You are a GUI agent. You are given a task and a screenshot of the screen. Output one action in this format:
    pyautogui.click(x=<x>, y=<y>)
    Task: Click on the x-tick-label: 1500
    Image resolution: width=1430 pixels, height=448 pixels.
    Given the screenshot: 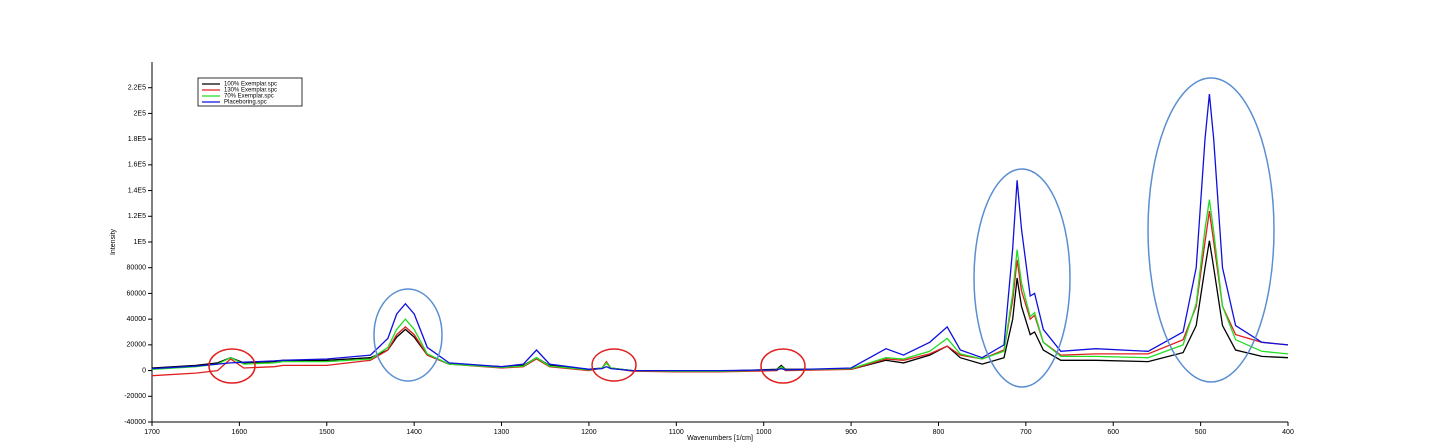 What is the action you would take?
    pyautogui.click(x=327, y=432)
    